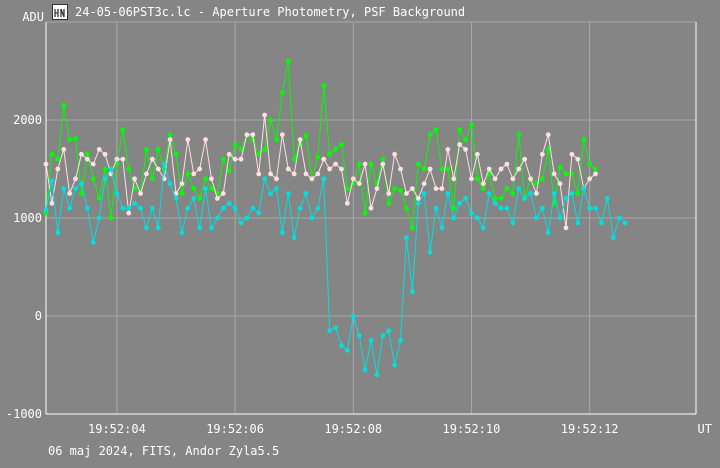 The width and height of the screenshot is (720, 468). What do you see at coordinates (24, 414) in the screenshot?
I see `y-tick-label: -1000` at bounding box center [24, 414].